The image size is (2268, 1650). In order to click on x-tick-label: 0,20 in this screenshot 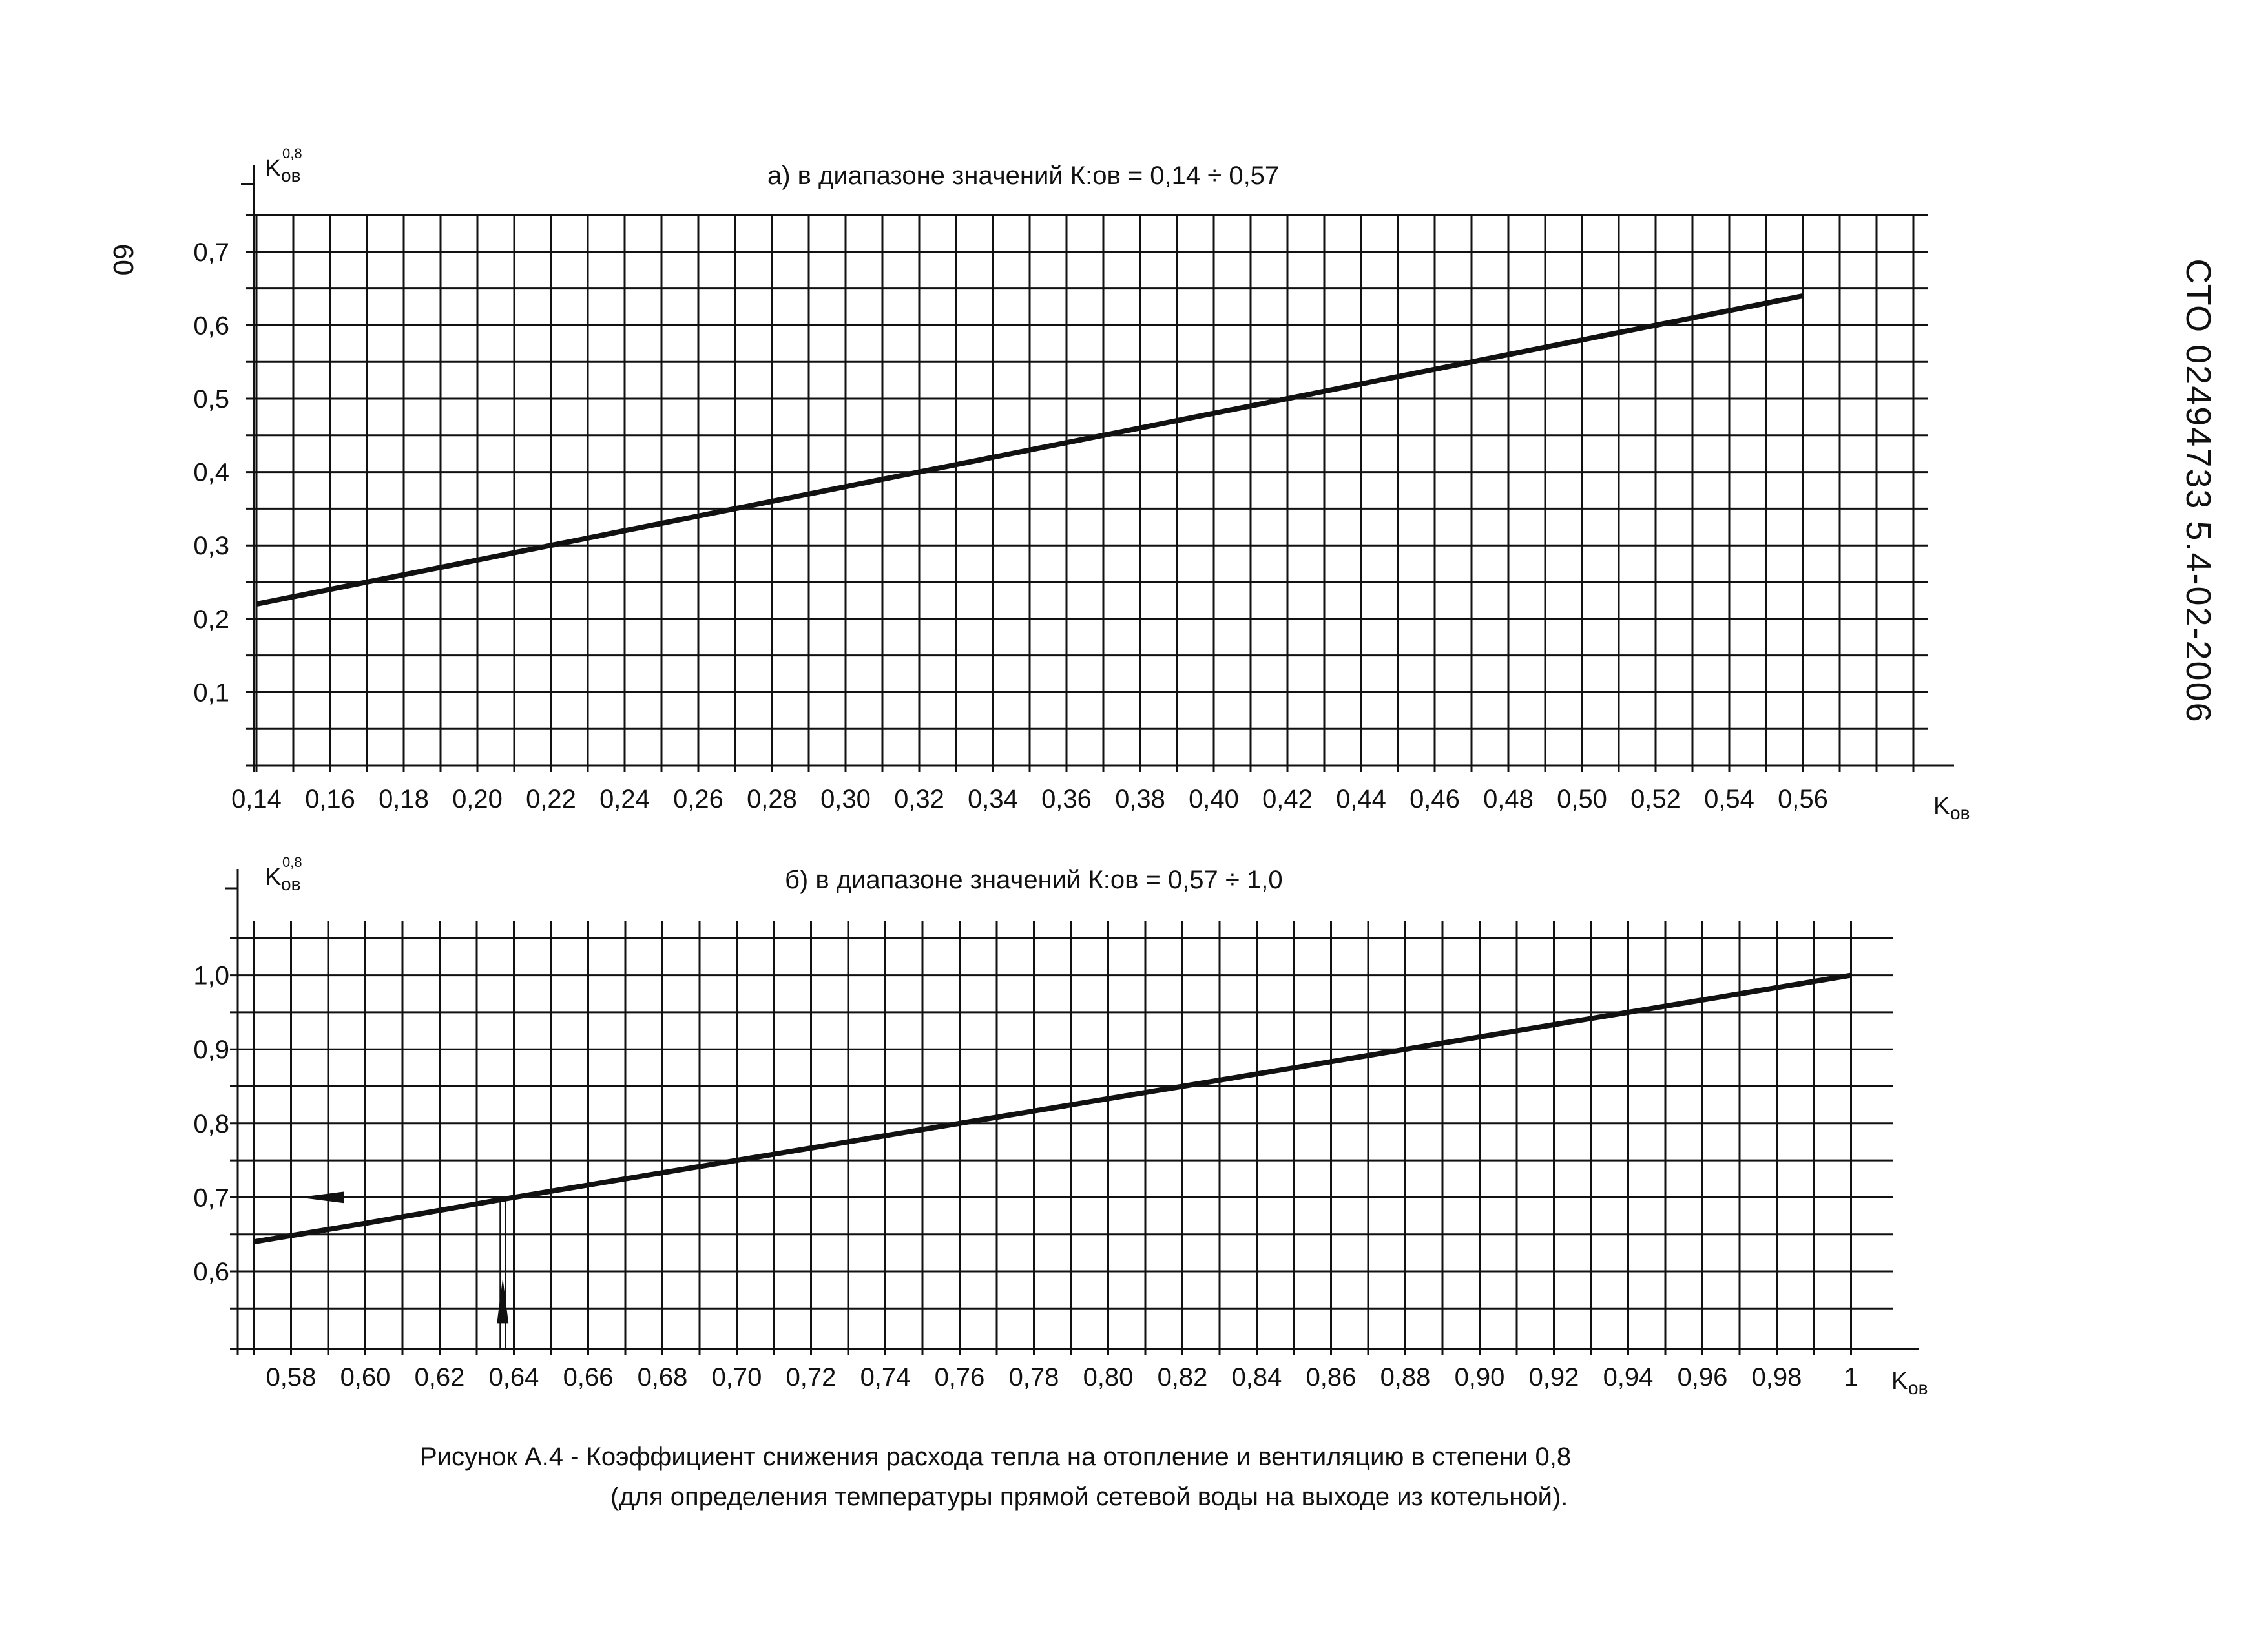, I will do `click(477, 799)`.